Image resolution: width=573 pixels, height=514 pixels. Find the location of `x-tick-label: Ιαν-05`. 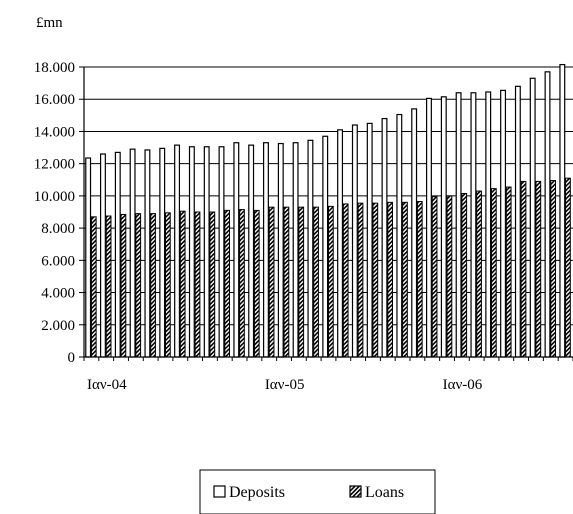

x-tick-label: Ιαν-05 is located at coordinates (285, 385).